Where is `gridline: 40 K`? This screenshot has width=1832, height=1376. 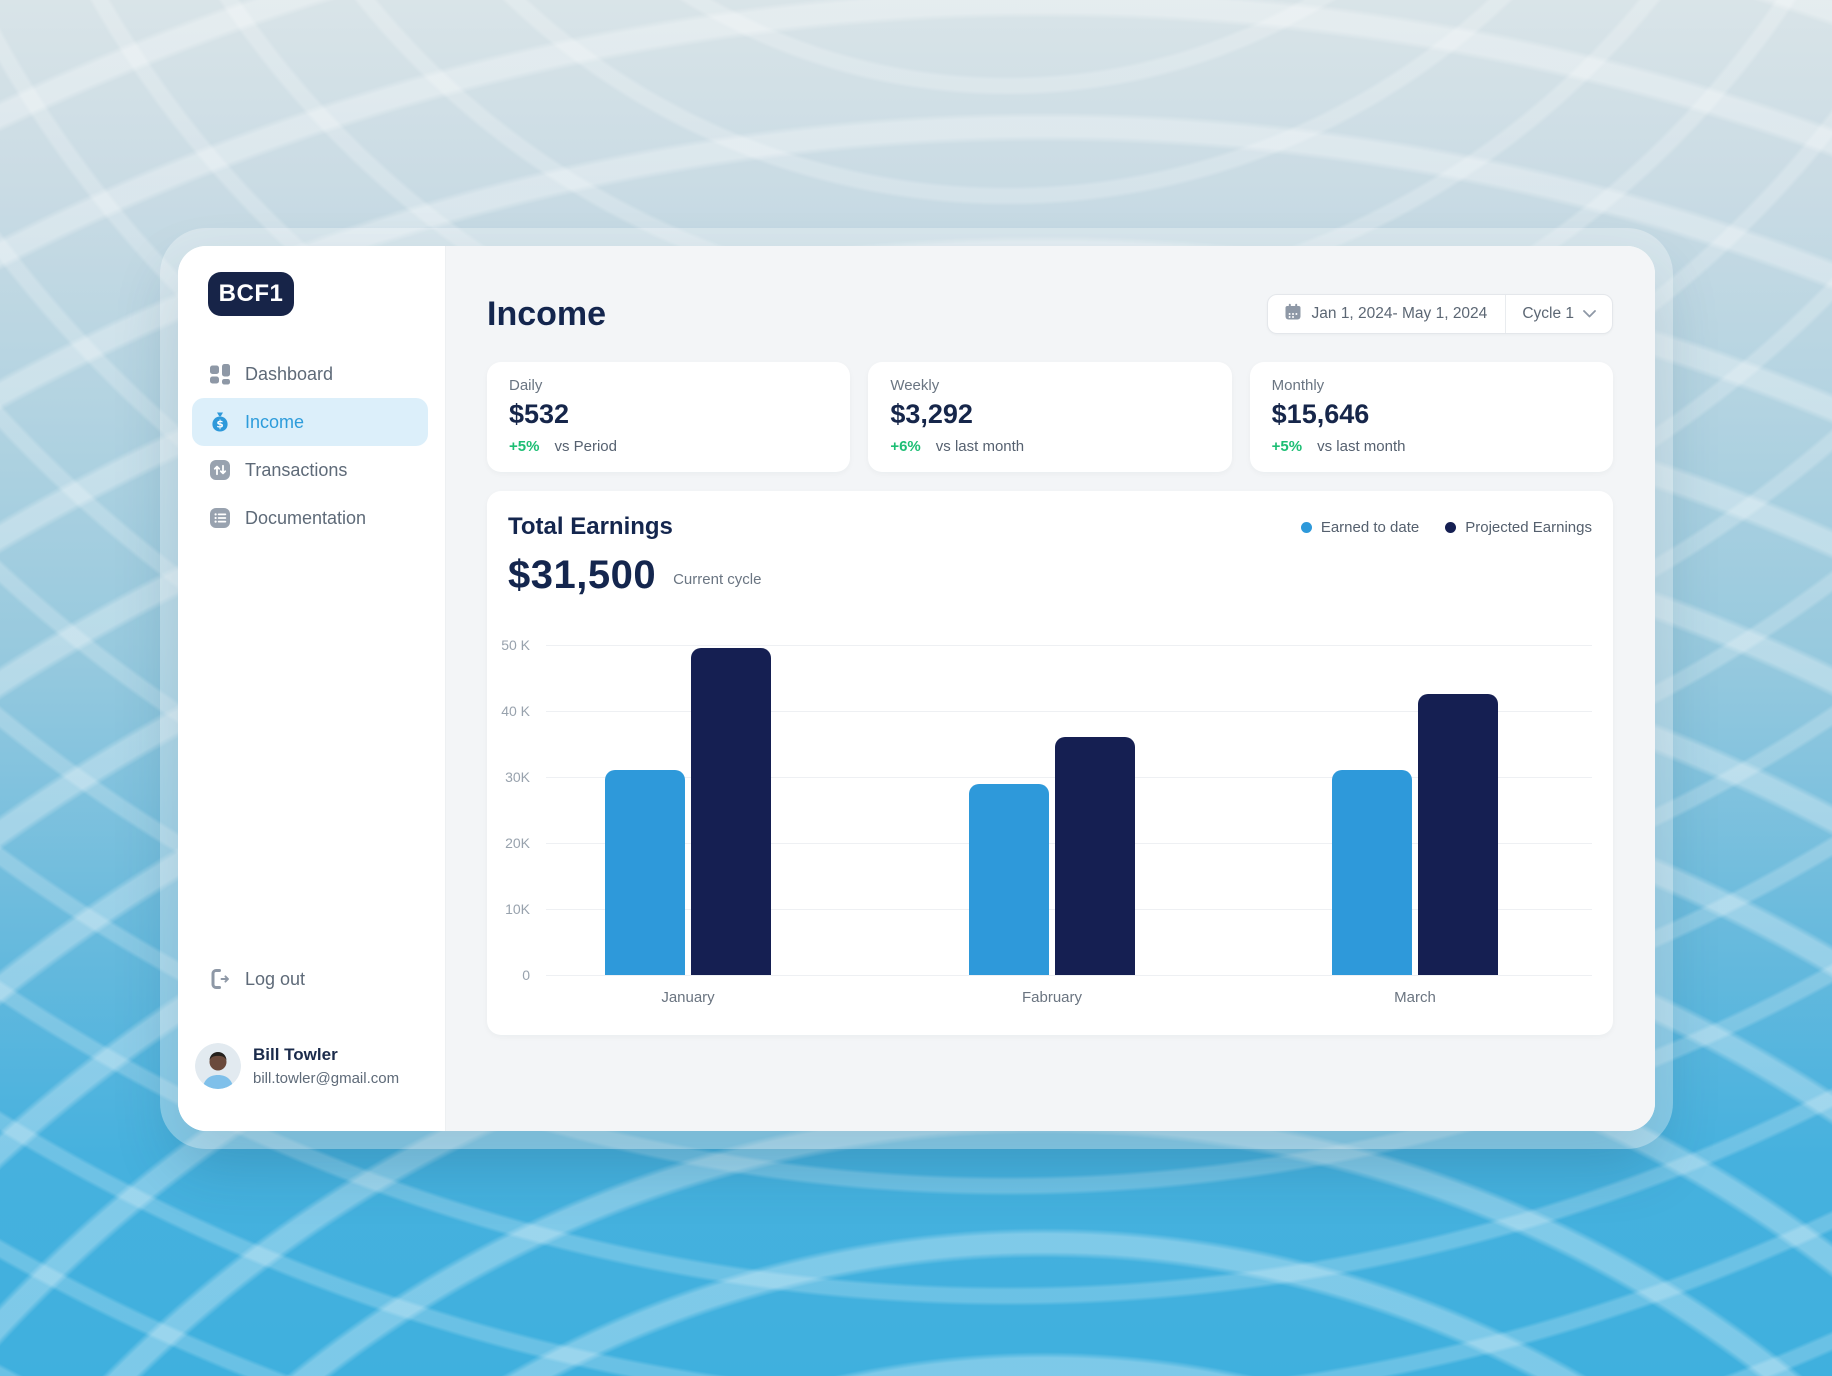
gridline: 40 K is located at coordinates (1046, 711).